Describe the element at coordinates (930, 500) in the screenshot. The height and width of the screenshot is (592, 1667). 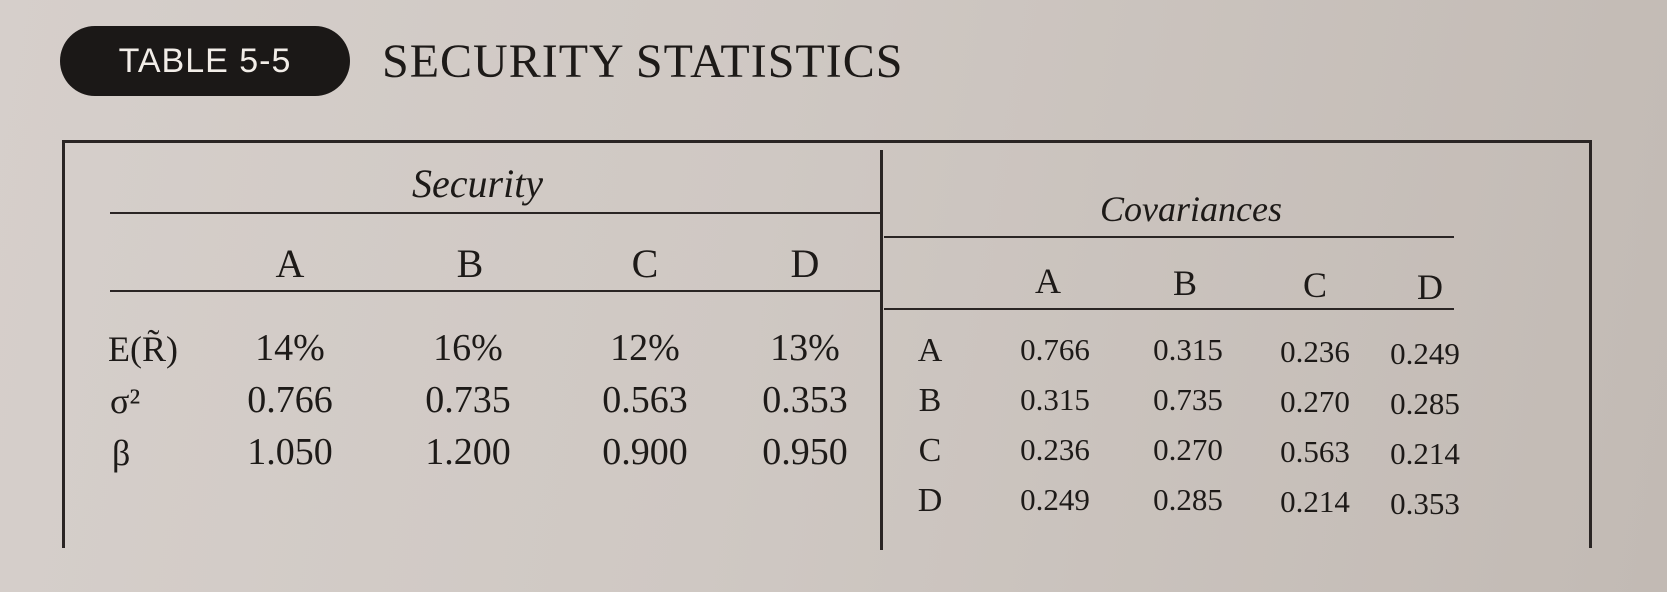
I see `cov-row-label-d: D` at that location.